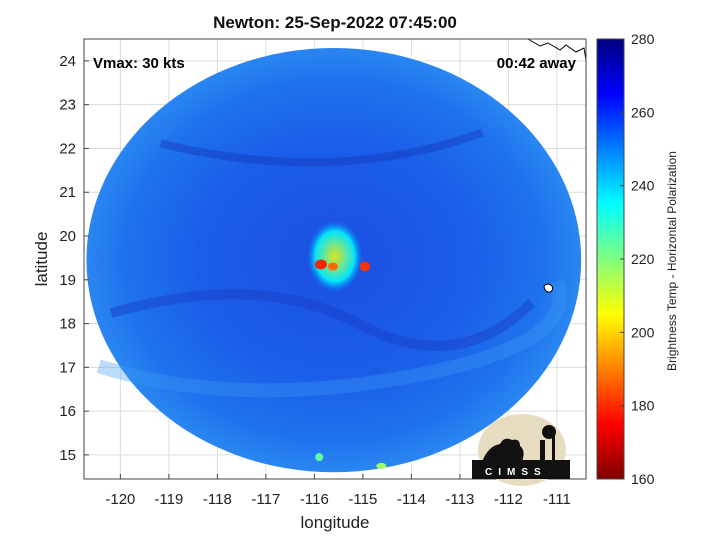 Image resolution: width=720 pixels, height=540 pixels. I want to click on y-tick-label: 20, so click(67, 236).